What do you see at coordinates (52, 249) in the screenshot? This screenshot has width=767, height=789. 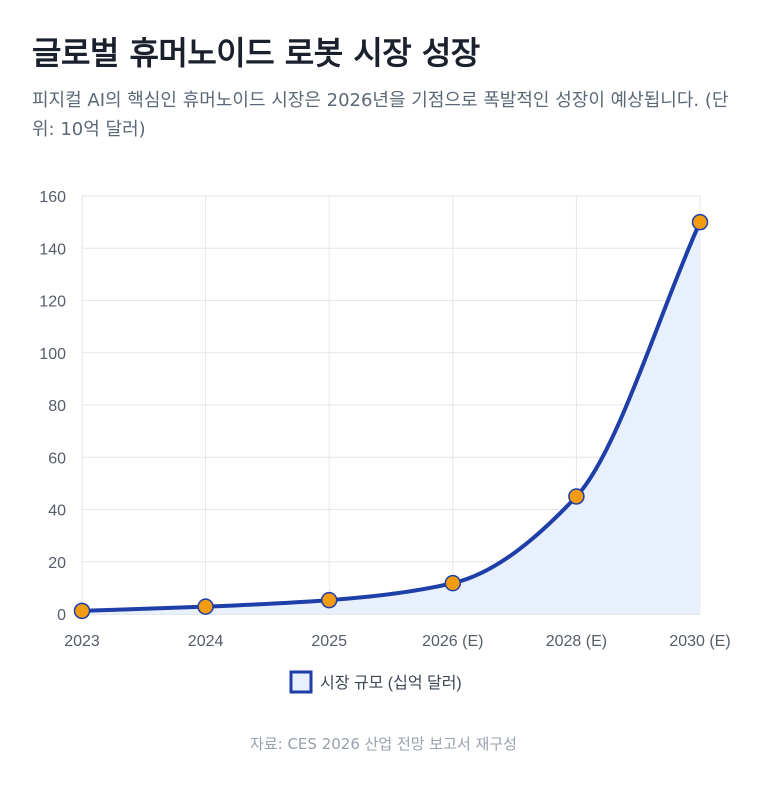 I see `y-tick-label: 140` at bounding box center [52, 249].